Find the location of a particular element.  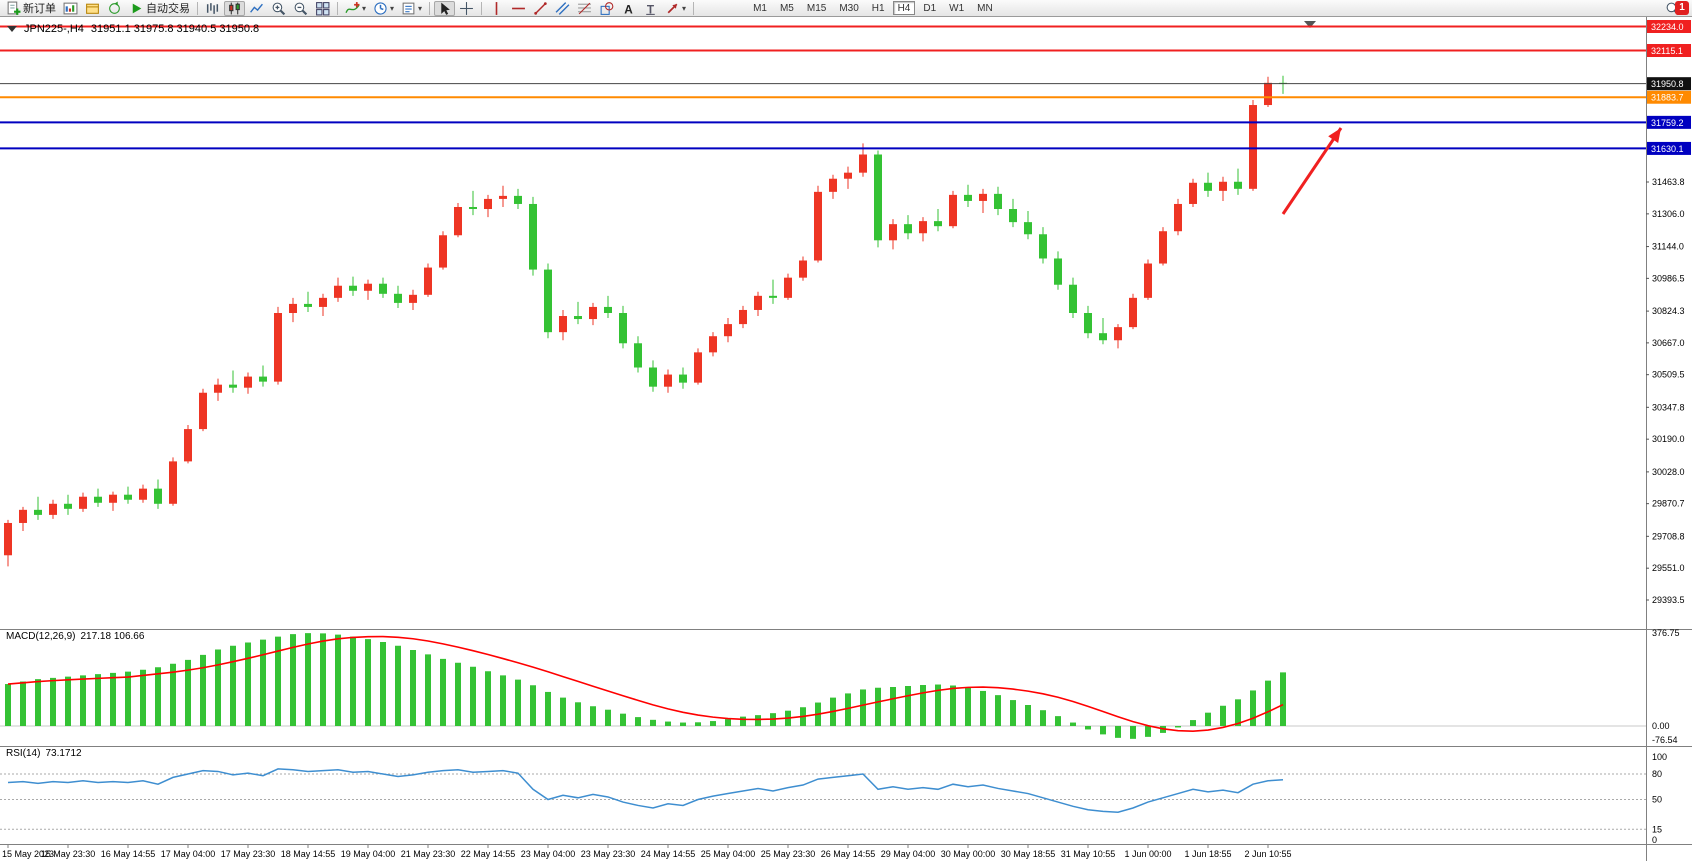

auto-trading-button: 自动交易 is located at coordinates (159, 8).